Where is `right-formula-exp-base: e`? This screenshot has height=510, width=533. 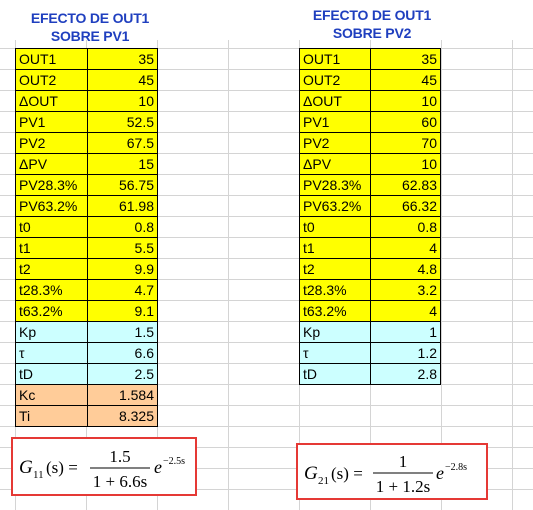 right-formula-exp-base: e is located at coordinates (440, 473).